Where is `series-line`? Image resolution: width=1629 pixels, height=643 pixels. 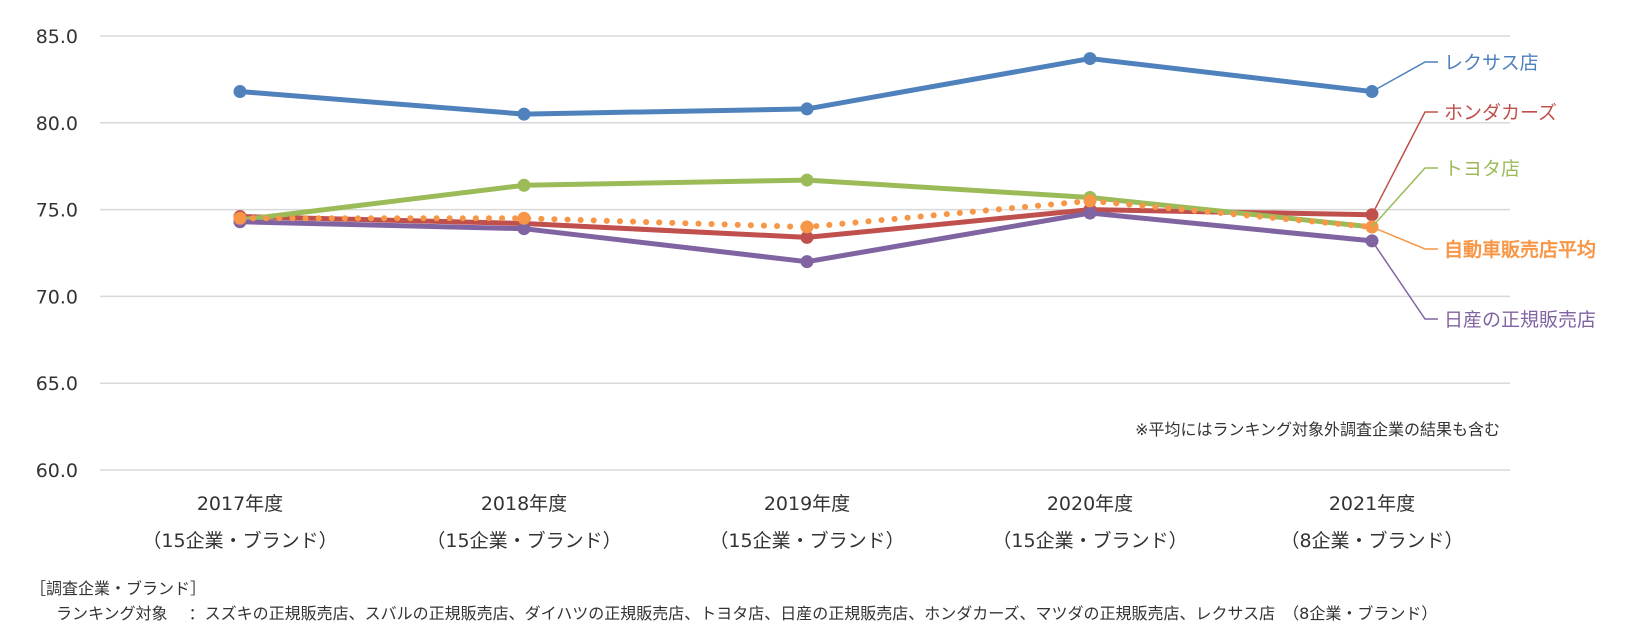 series-line is located at coordinates (806, 213).